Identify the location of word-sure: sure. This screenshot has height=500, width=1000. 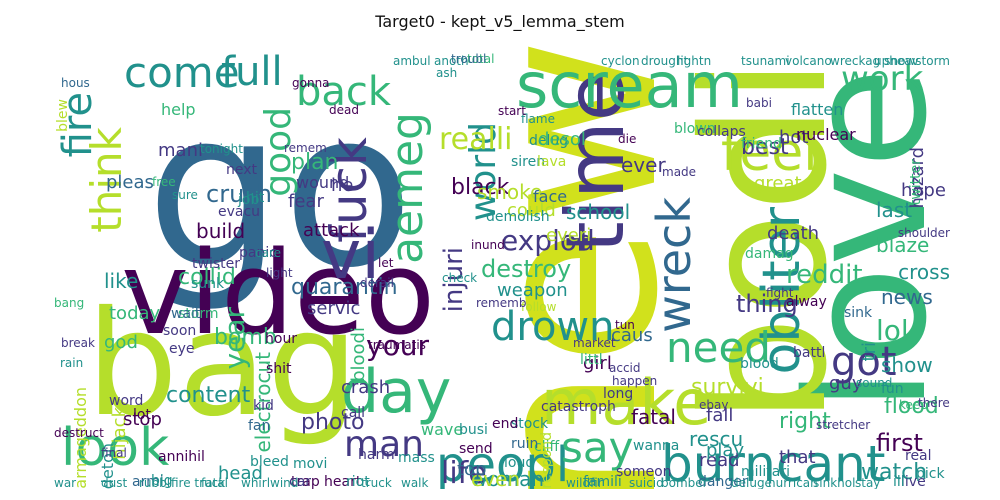
(185, 195).